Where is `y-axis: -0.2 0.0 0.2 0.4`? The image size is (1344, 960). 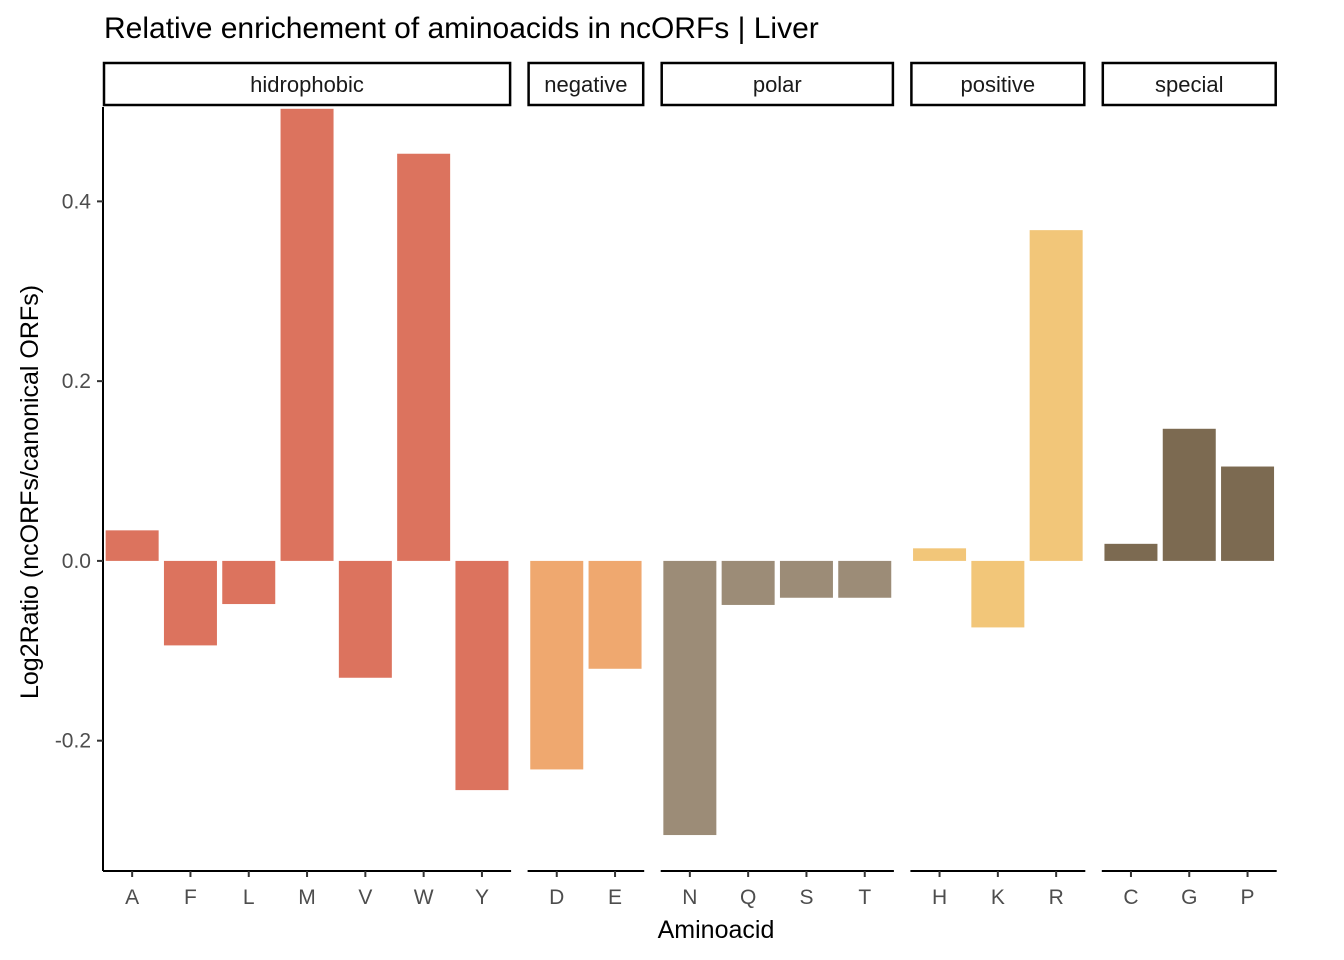 y-axis: -0.2 0.0 0.2 0.4 is located at coordinates (79, 489).